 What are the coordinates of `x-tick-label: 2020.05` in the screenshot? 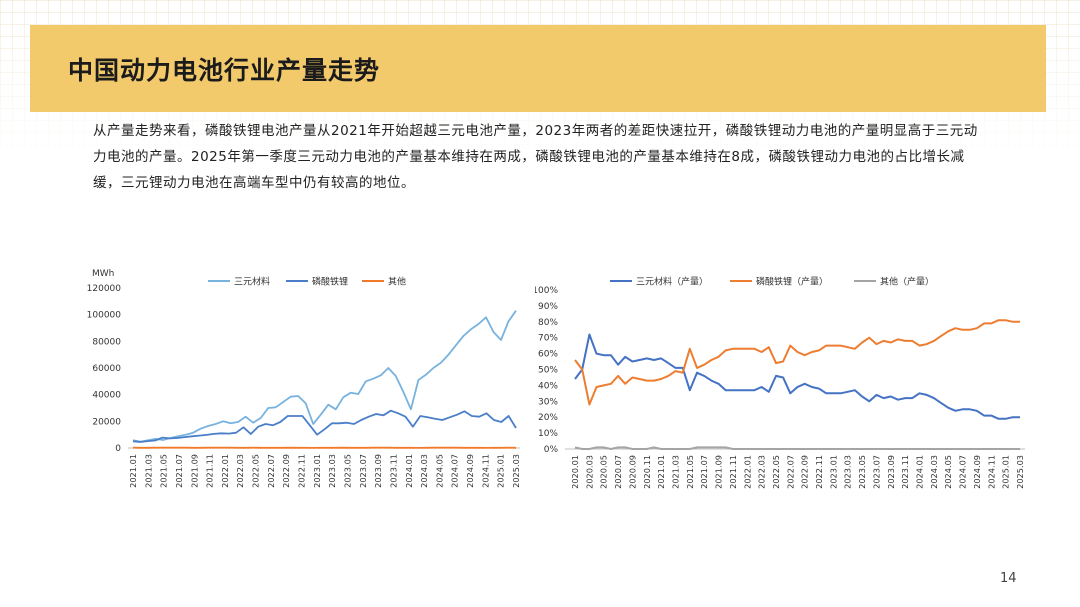 It's located at (604, 472).